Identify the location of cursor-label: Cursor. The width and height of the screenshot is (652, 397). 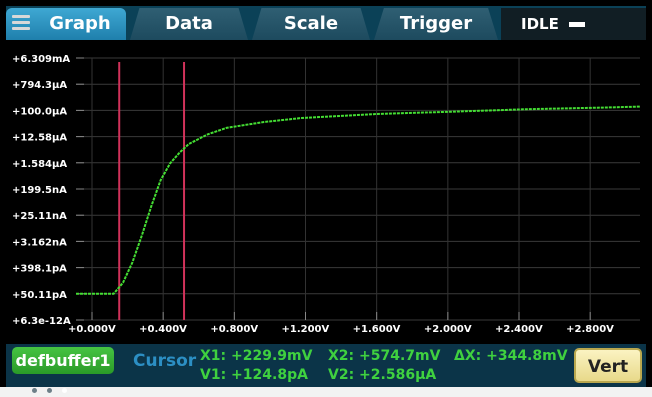
(165, 361).